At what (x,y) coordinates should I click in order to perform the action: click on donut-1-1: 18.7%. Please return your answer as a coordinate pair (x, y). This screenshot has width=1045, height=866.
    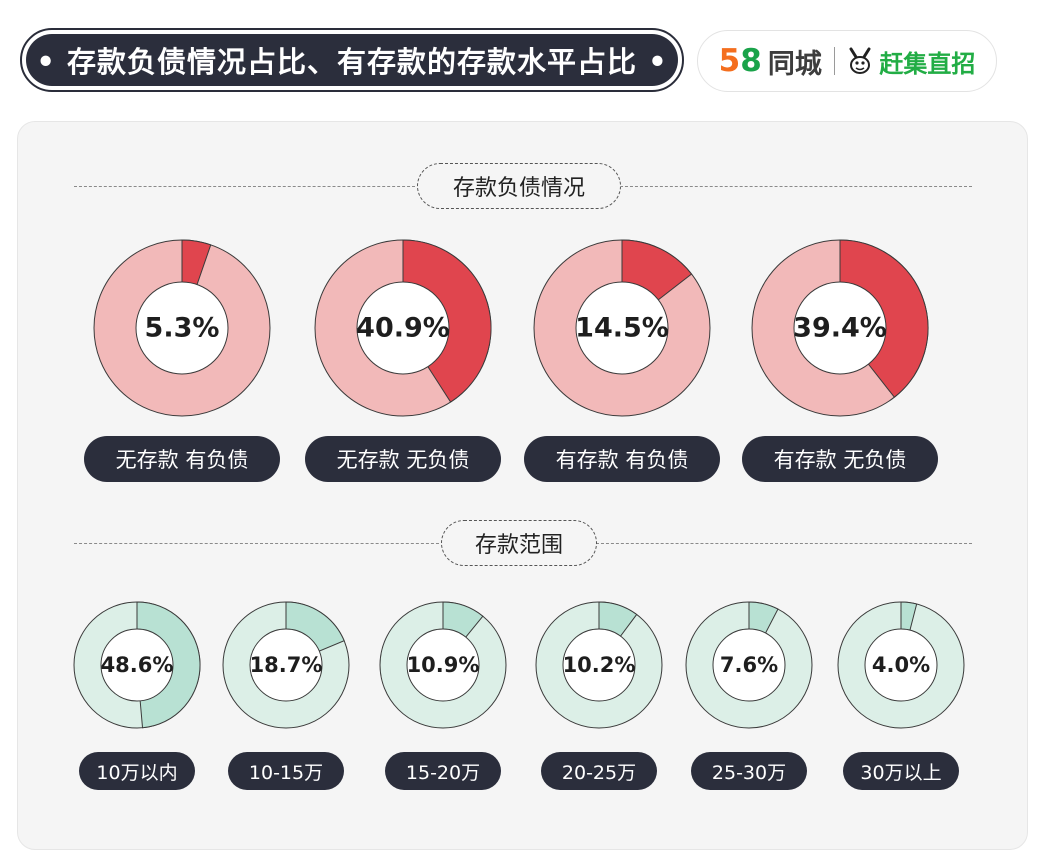
    Looking at the image, I should click on (286, 665).